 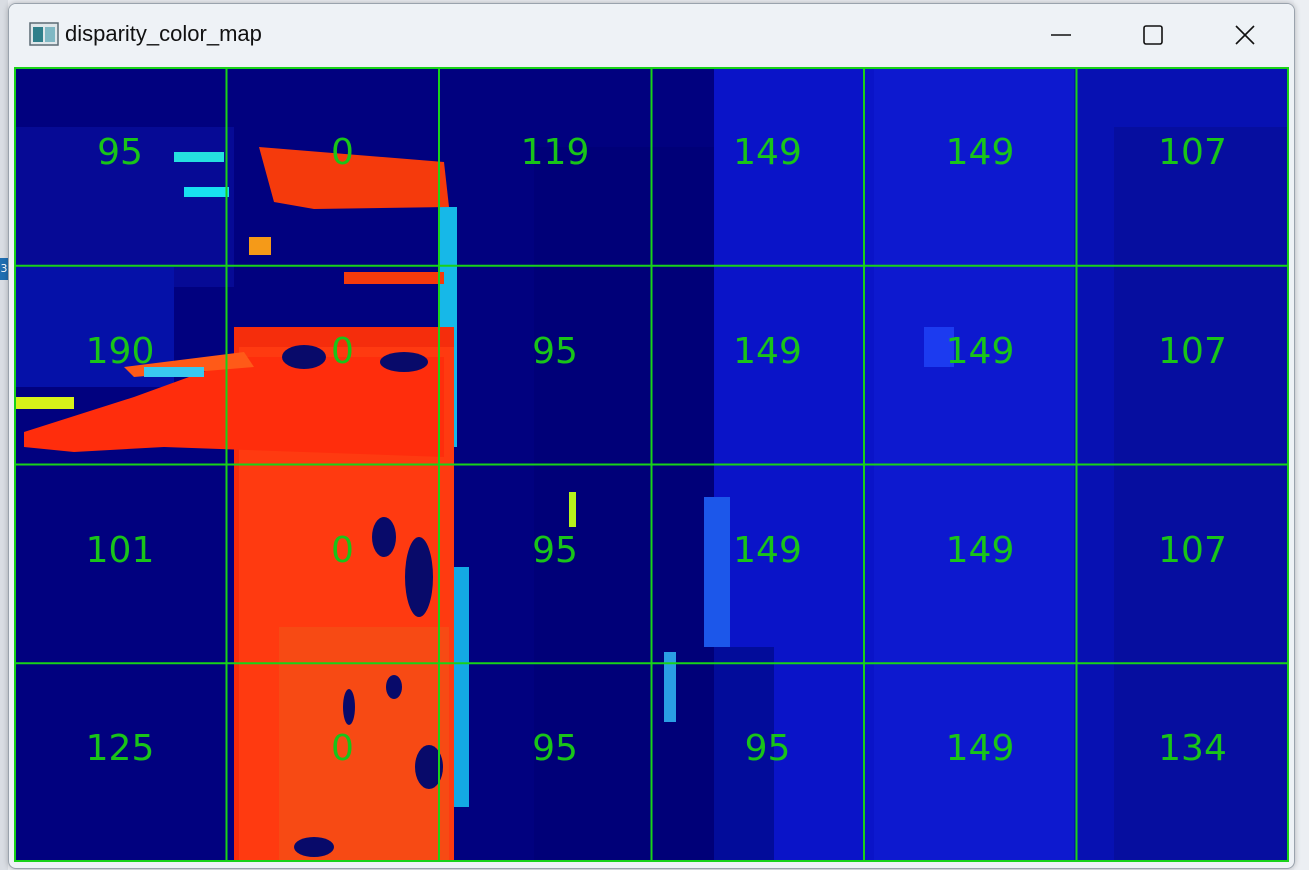 What do you see at coordinates (44, 34) in the screenshot?
I see `app-icon` at bounding box center [44, 34].